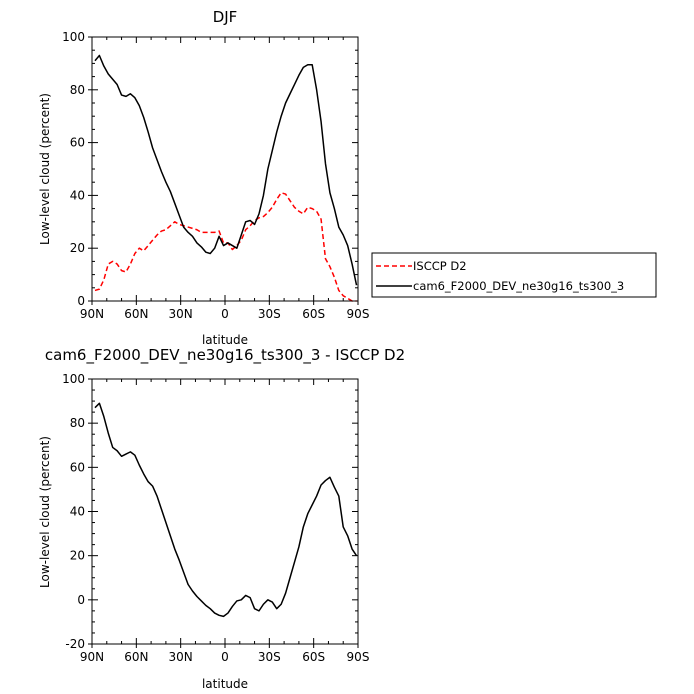 The height and width of the screenshot is (694, 694). I want to click on y-tick-labels-bottom: -20 0 20 40 60 80 100, so click(73, 511).